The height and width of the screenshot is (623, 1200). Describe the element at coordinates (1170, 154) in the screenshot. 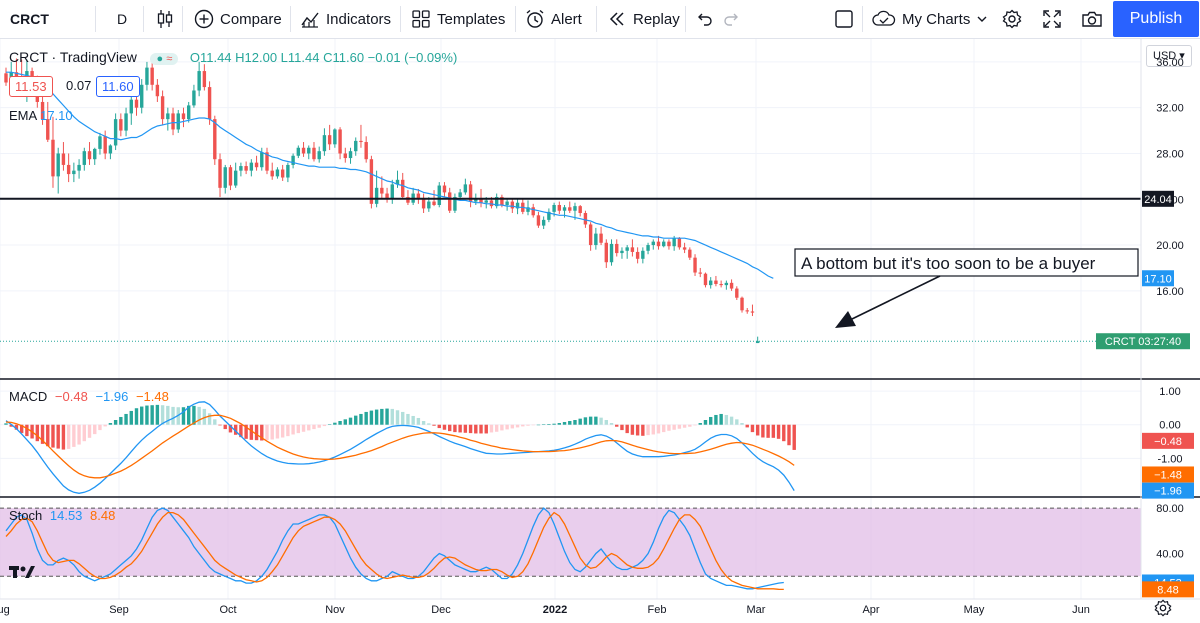

I see `price-tick-label: 28.00` at that location.